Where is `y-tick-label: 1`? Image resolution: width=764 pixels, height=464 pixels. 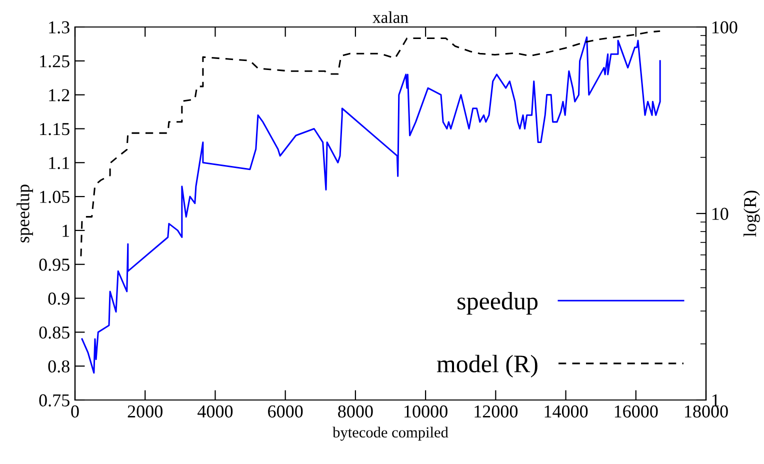 y-tick-label: 1 is located at coordinates (66, 230).